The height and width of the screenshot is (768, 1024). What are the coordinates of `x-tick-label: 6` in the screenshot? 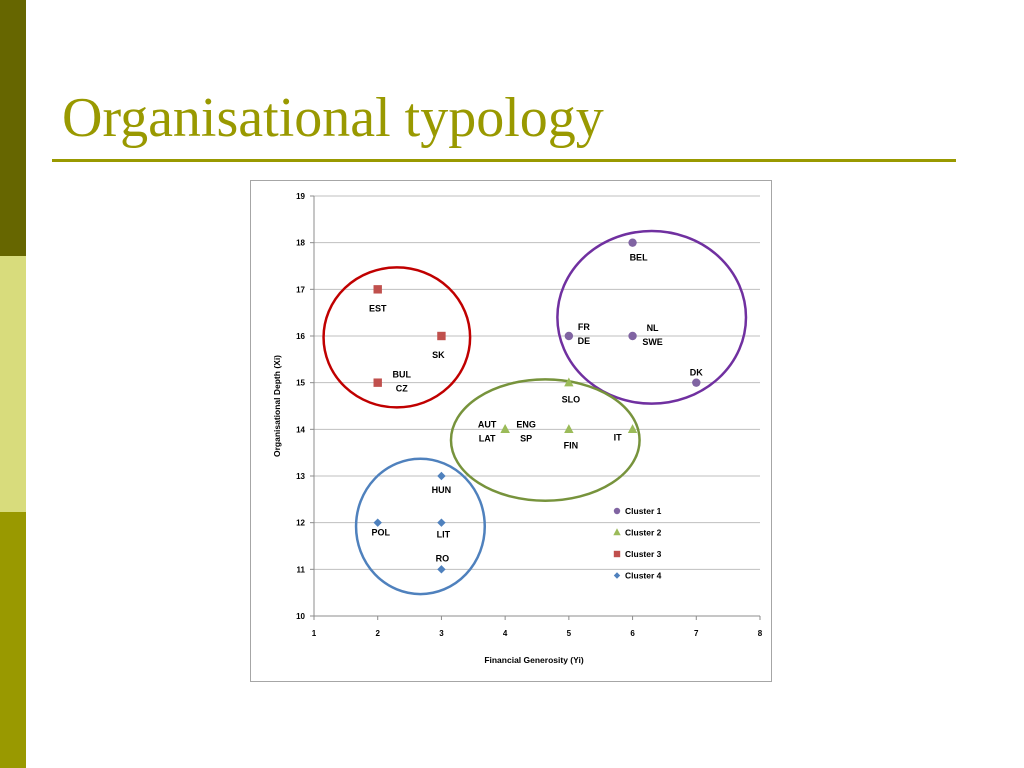 It's located at (632, 633).